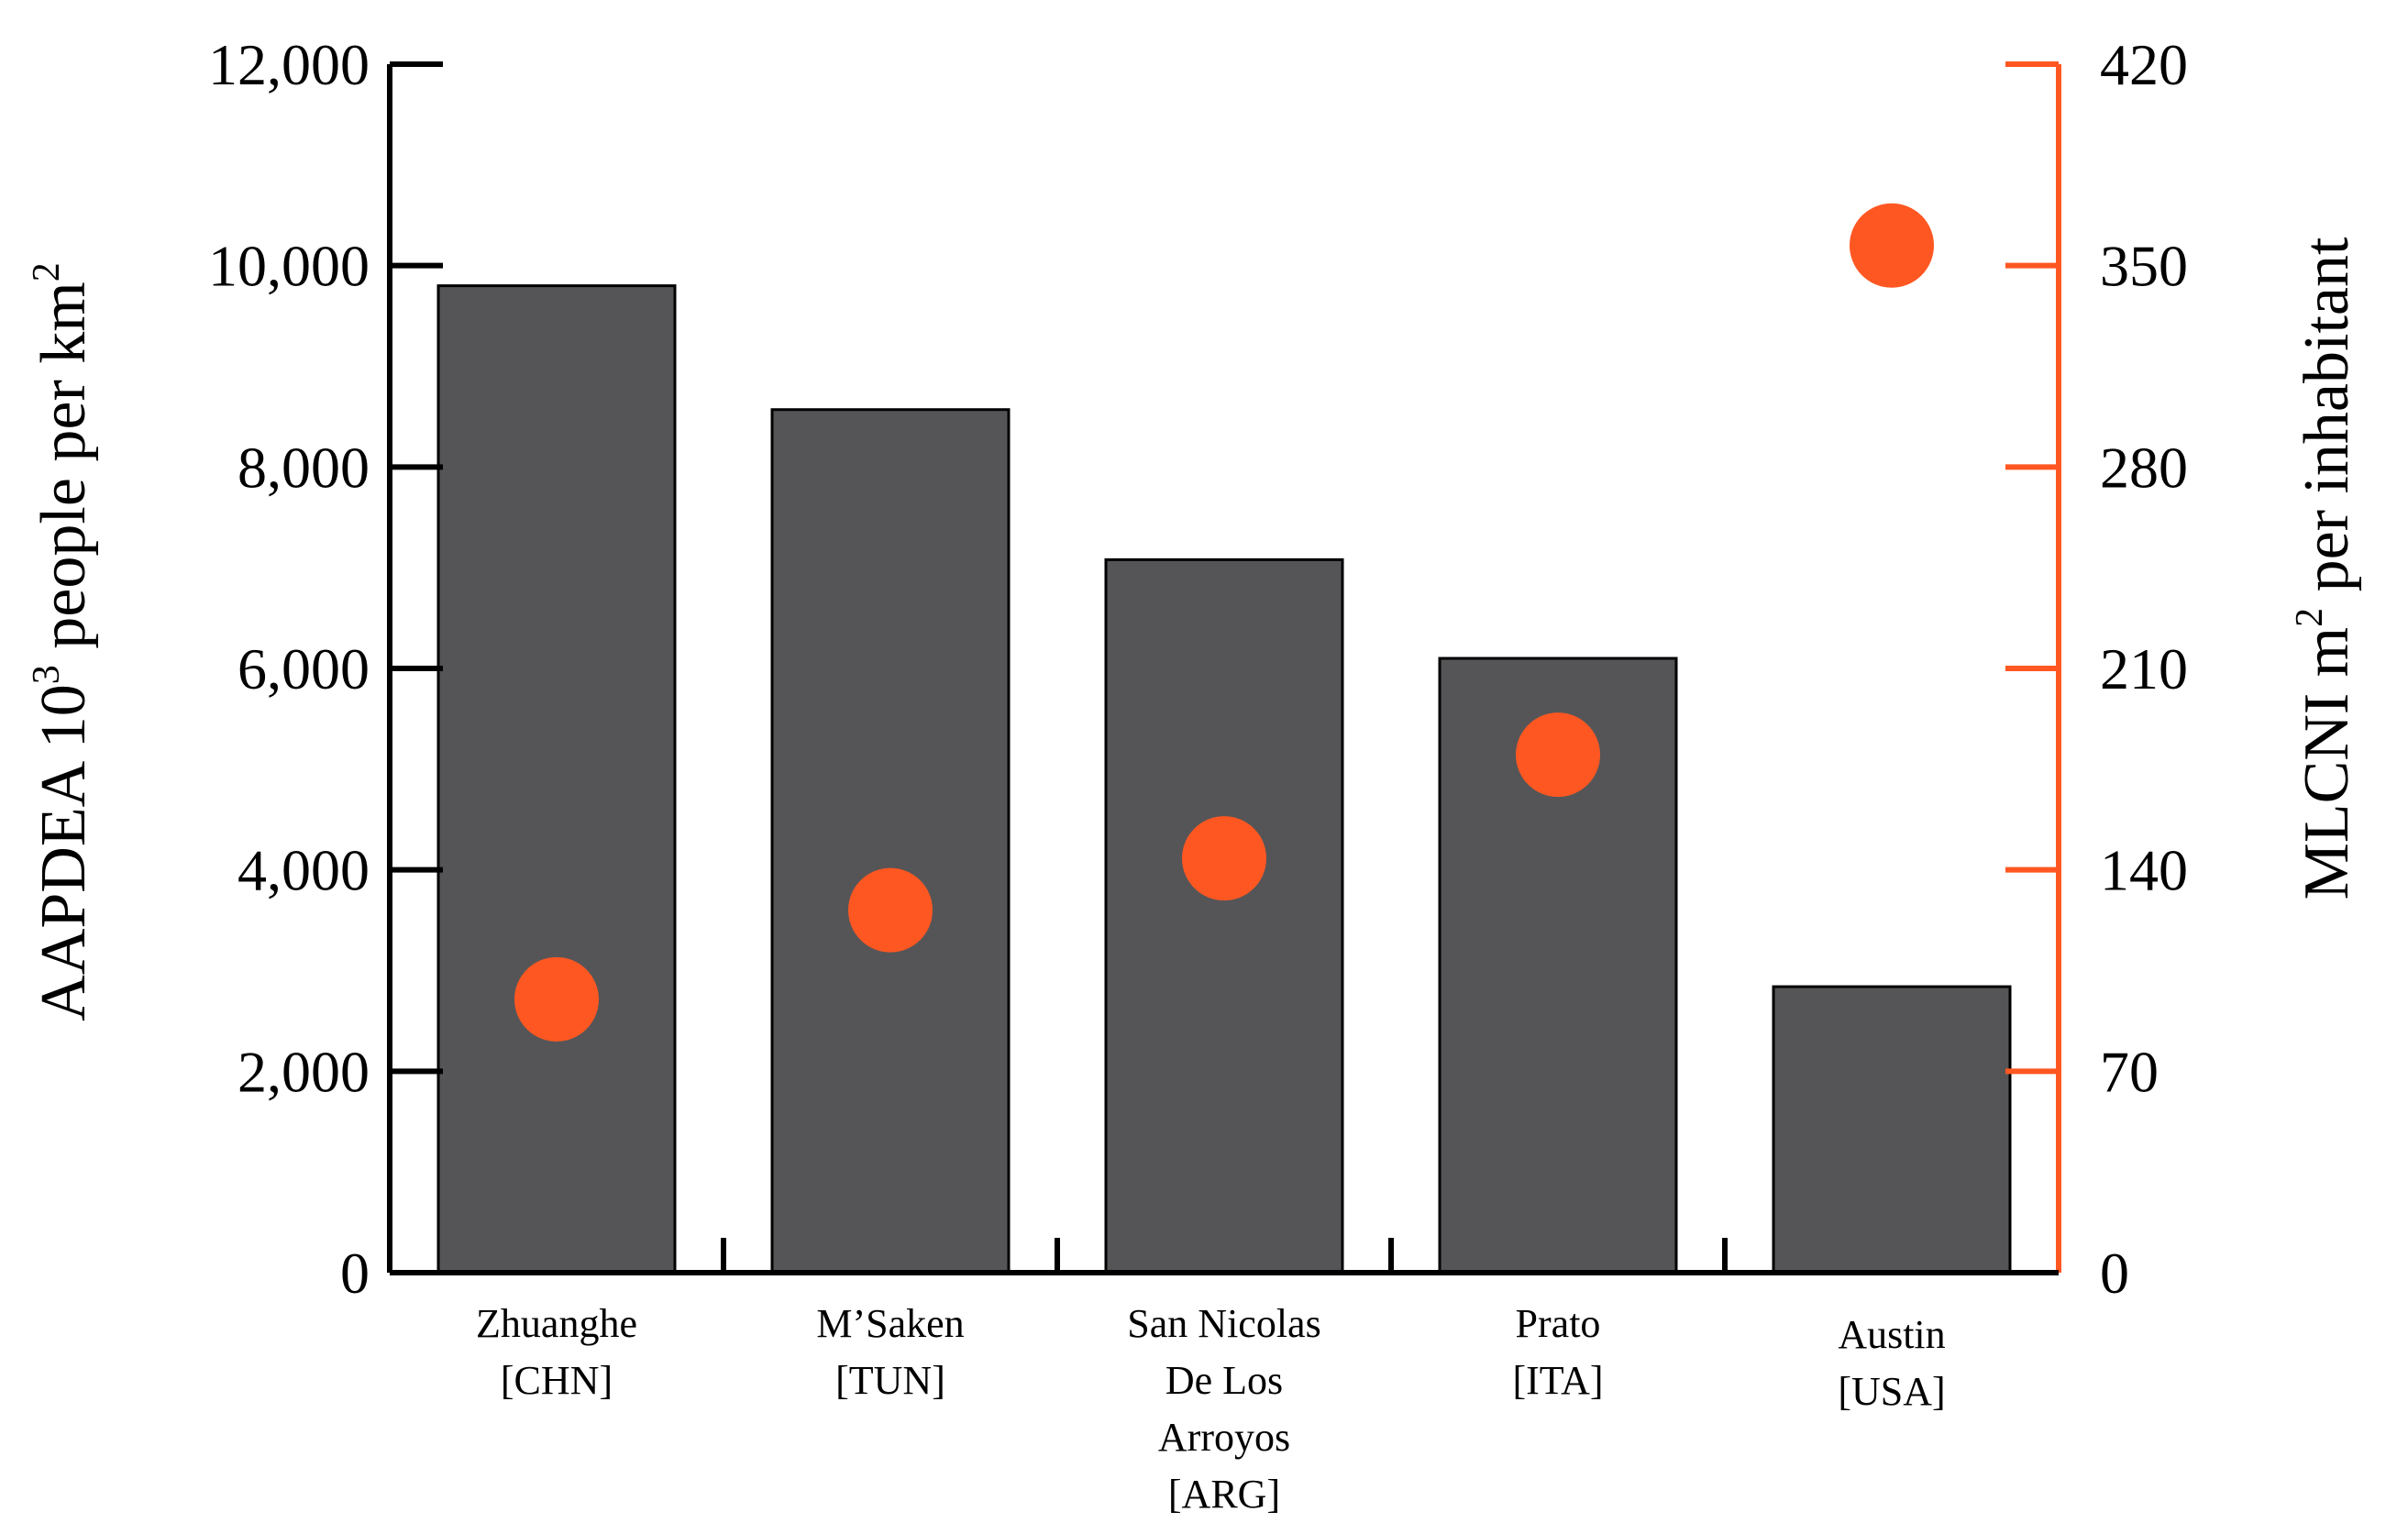  What do you see at coordinates (2144, 64) in the screenshot?
I see `right-tick-label-6: 420` at bounding box center [2144, 64].